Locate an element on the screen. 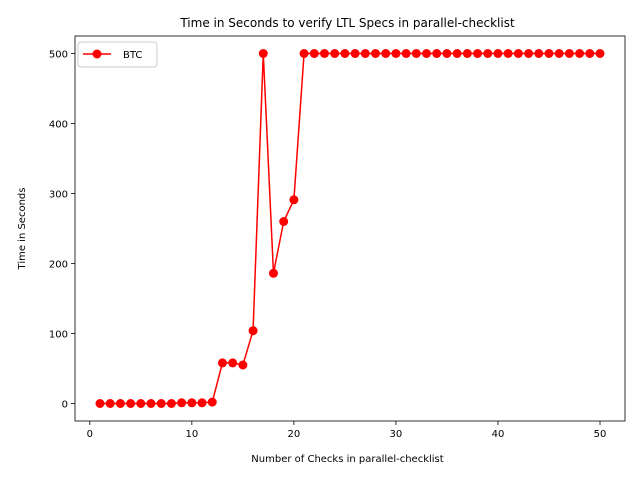  y-tick-label: 500 is located at coordinates (58, 55).